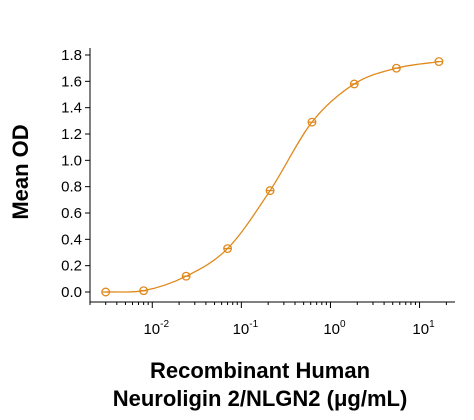  I want to click on y-tick-label: 0.2, so click(71, 266).